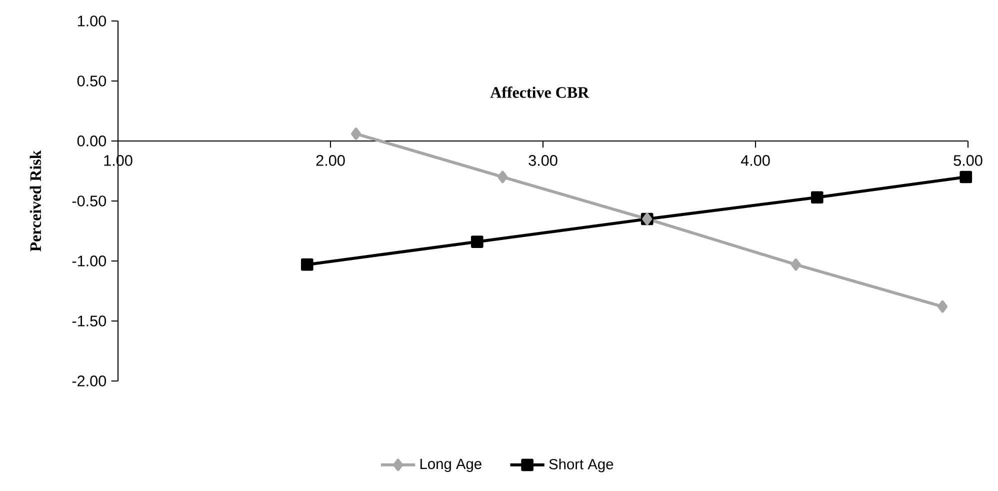  What do you see at coordinates (89, 381) in the screenshot?
I see `y-tick-label: -2.00` at bounding box center [89, 381].